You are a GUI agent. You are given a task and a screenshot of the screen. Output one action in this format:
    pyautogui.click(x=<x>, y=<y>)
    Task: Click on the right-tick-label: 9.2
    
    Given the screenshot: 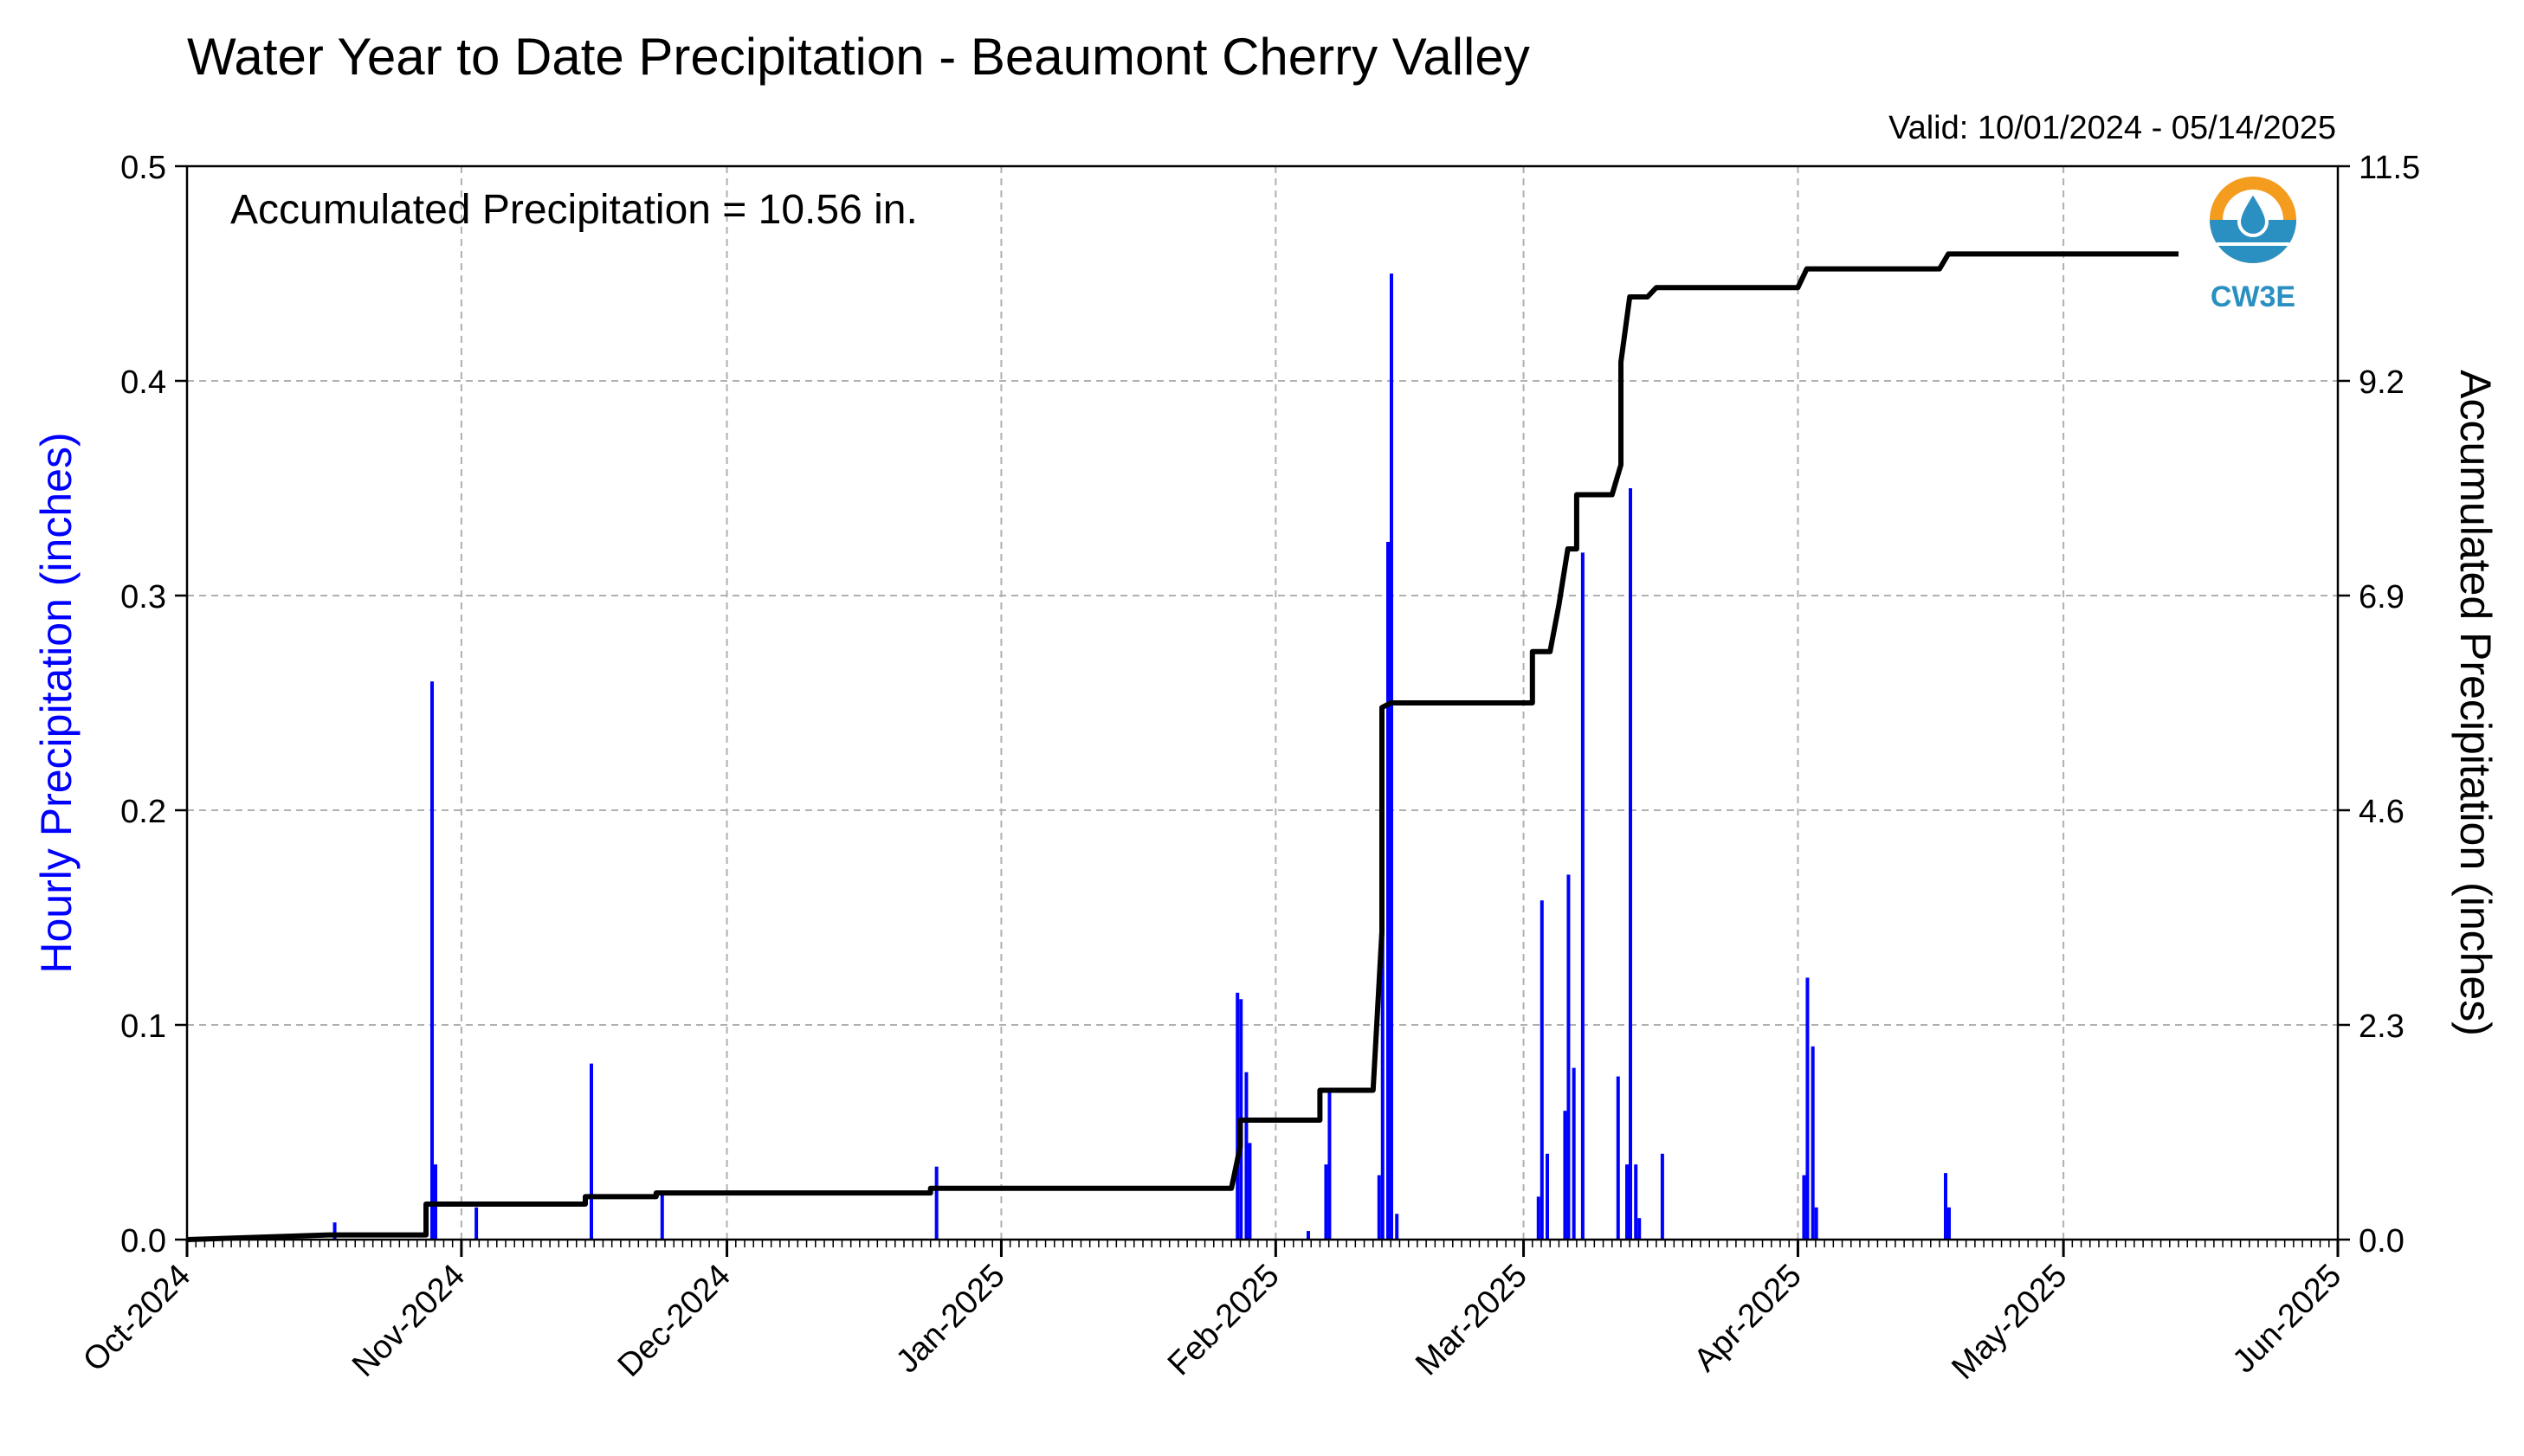 What is the action you would take?
    pyautogui.click(x=2382, y=382)
    